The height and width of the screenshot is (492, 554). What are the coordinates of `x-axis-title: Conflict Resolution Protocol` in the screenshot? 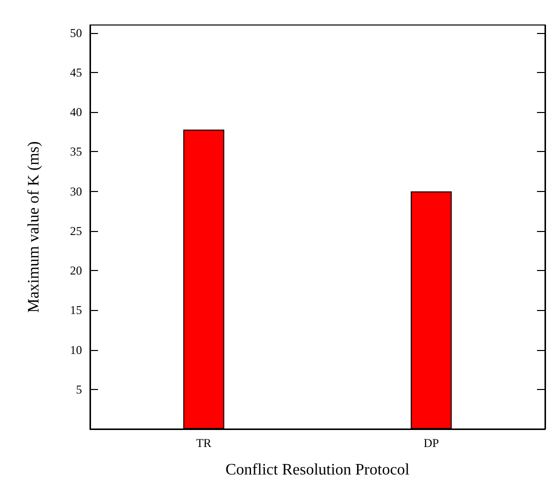 It's located at (318, 470).